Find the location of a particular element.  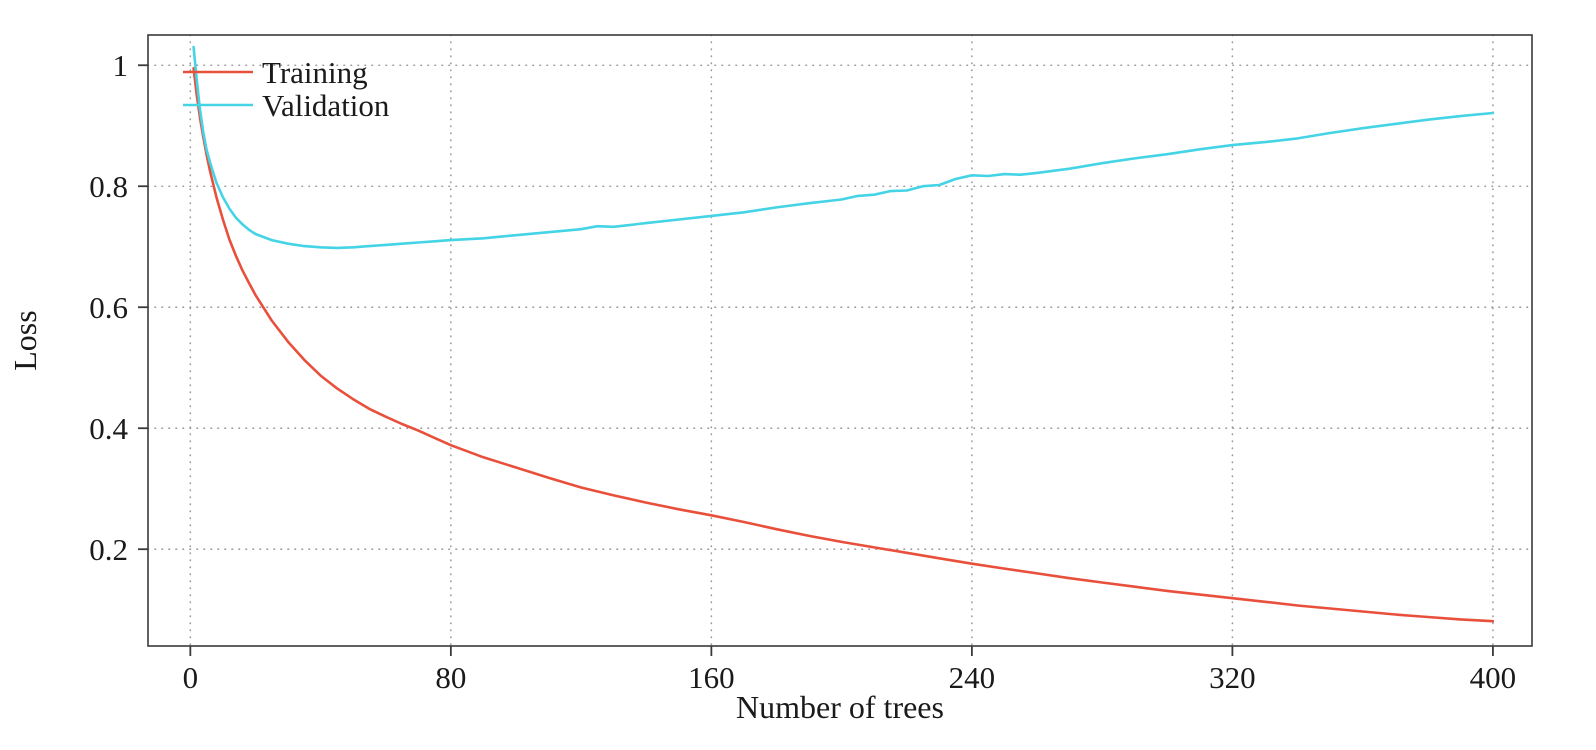

y-tick-label: 0.2 is located at coordinates (108, 549).